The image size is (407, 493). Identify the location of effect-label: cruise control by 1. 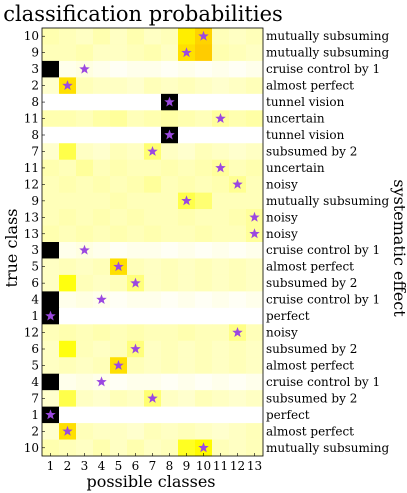
(323, 300).